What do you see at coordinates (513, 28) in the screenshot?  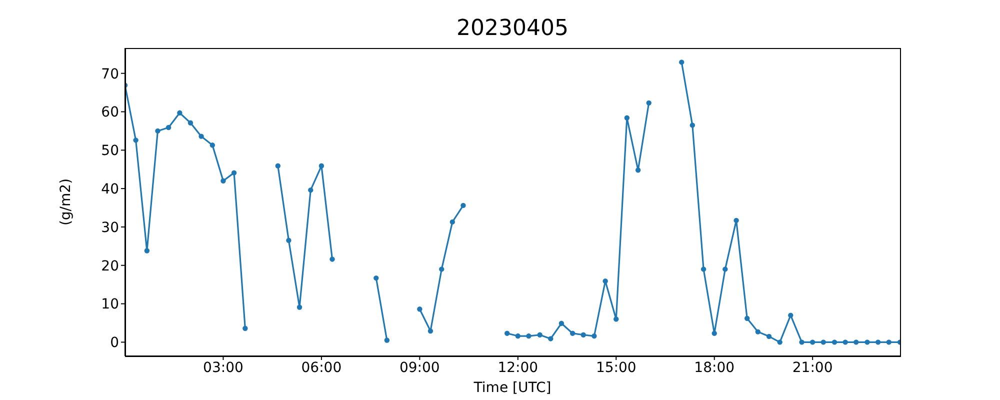 I see `chart-title: 20230405` at bounding box center [513, 28].